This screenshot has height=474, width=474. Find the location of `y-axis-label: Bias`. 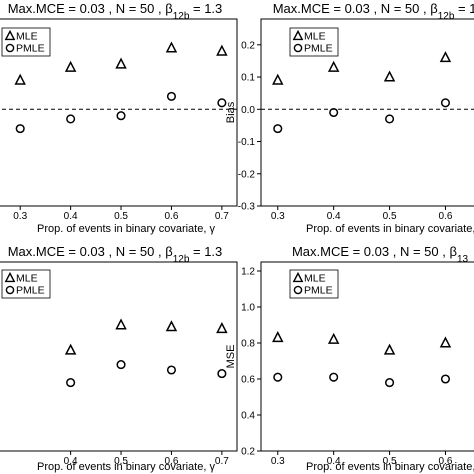

y-axis-label: Bias is located at coordinates (231, 112).